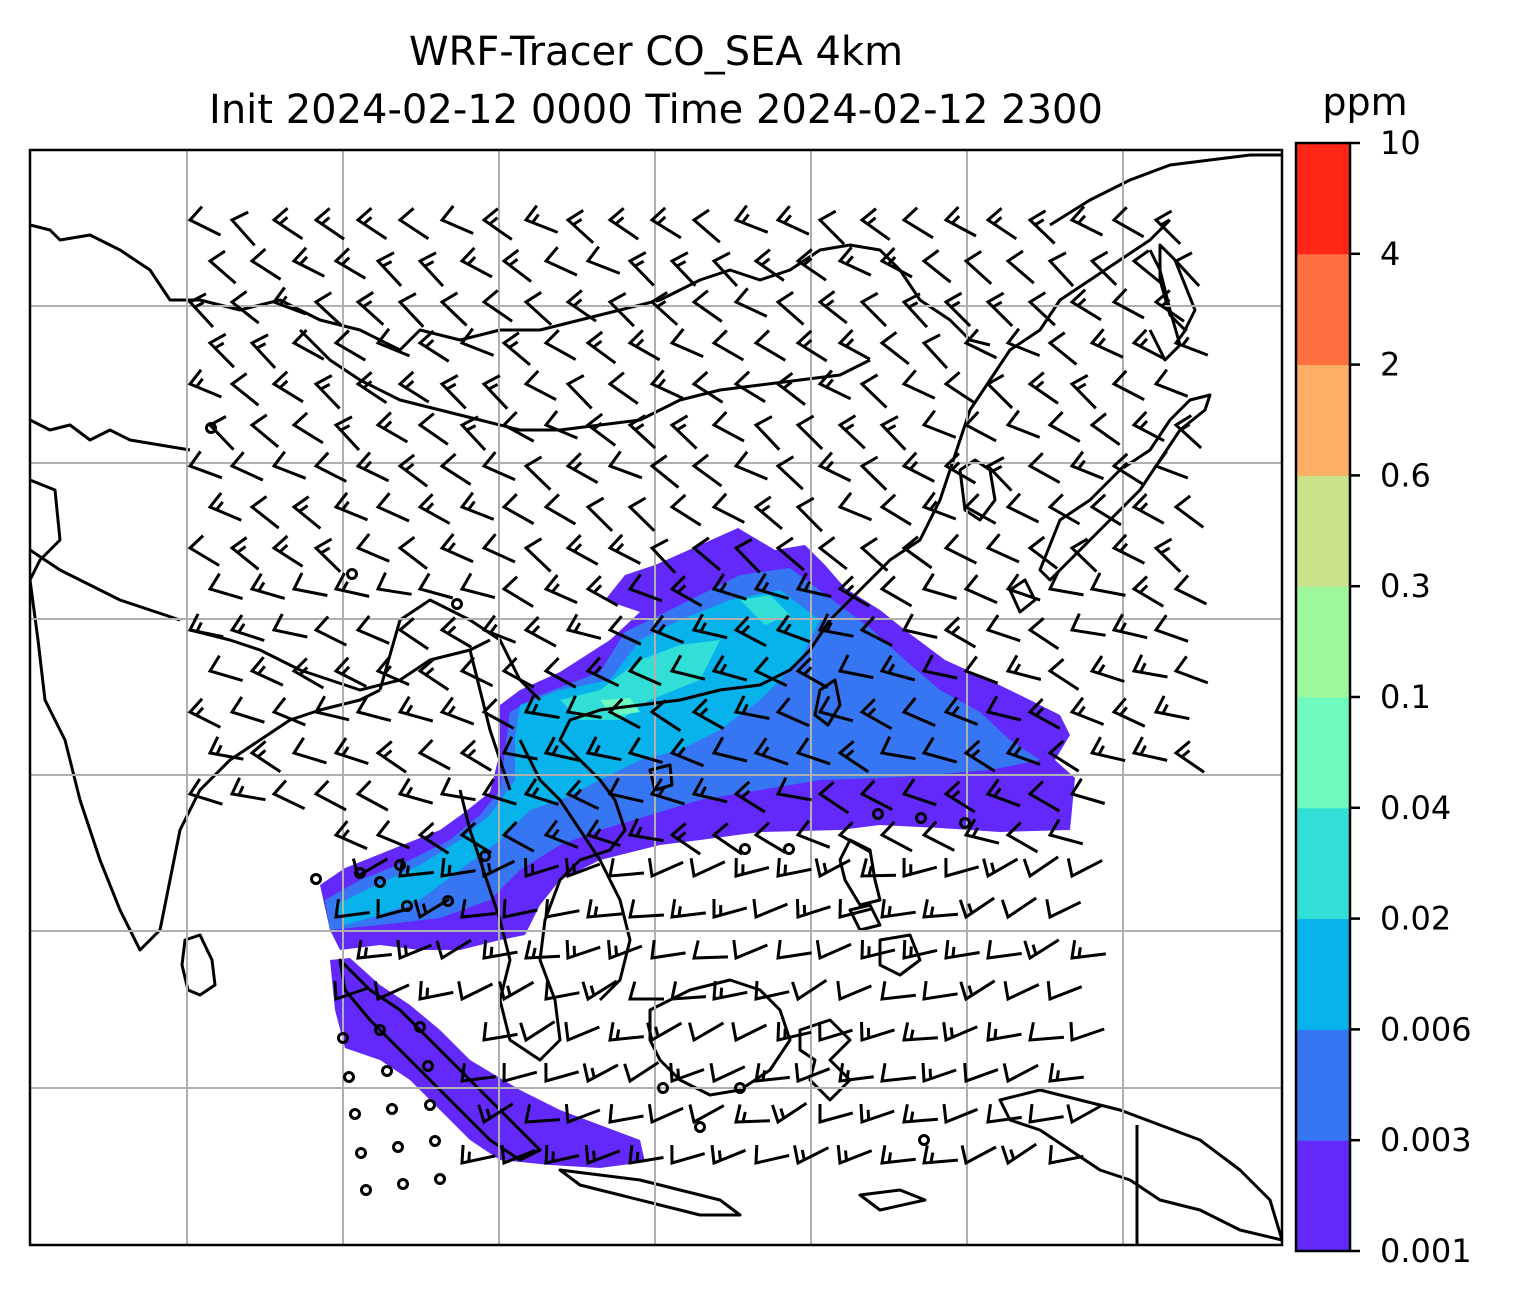  I want to click on colorbar-tick-label: 2, so click(1390, 365).